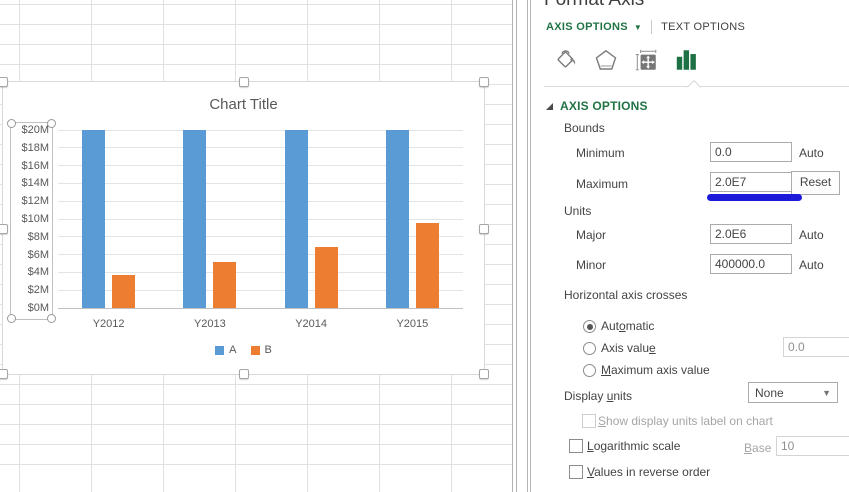 Image resolution: width=849 pixels, height=492 pixels. What do you see at coordinates (751, 264) in the screenshot?
I see `minor-input` at bounding box center [751, 264].